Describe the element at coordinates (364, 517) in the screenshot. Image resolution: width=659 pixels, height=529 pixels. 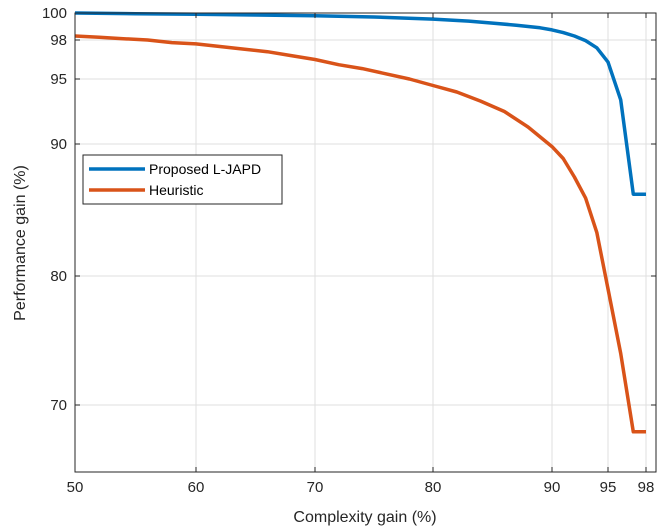
I see `x-axis-label: Complexity gain (%)` at that location.